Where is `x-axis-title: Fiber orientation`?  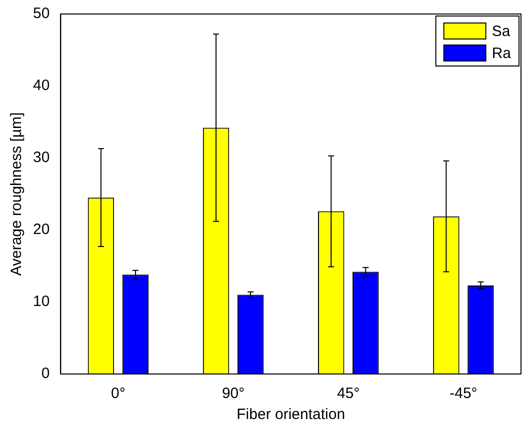
x-axis-title: Fiber orientation is located at coordinates (291, 415).